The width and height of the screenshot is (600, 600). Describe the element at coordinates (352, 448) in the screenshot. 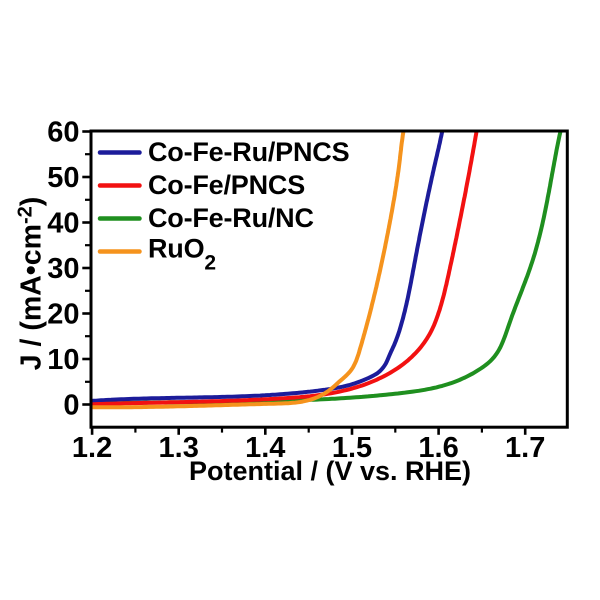

I see `svg-text: 1.5` at that location.